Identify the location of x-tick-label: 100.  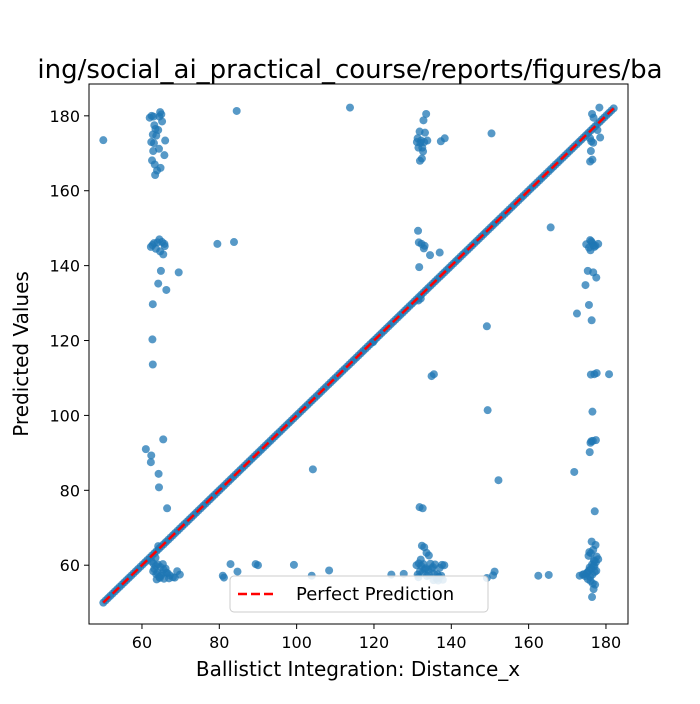
(296, 642).